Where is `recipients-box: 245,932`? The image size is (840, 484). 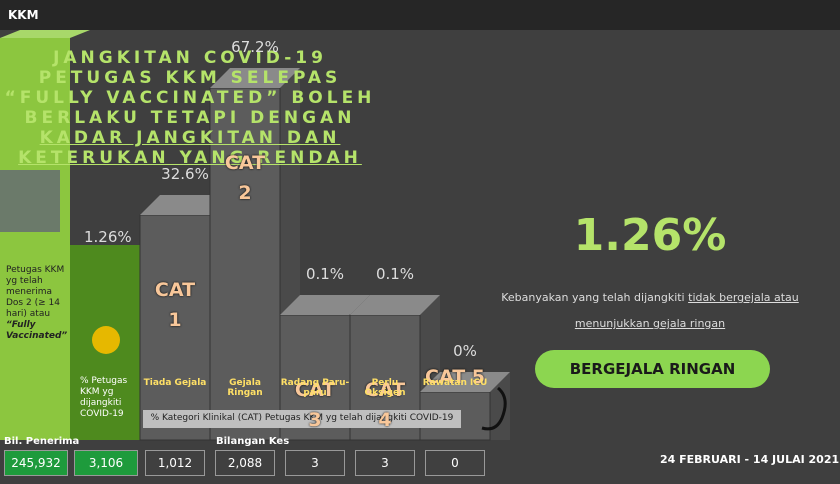
recipients-box: 245,932 is located at coordinates (36, 463).